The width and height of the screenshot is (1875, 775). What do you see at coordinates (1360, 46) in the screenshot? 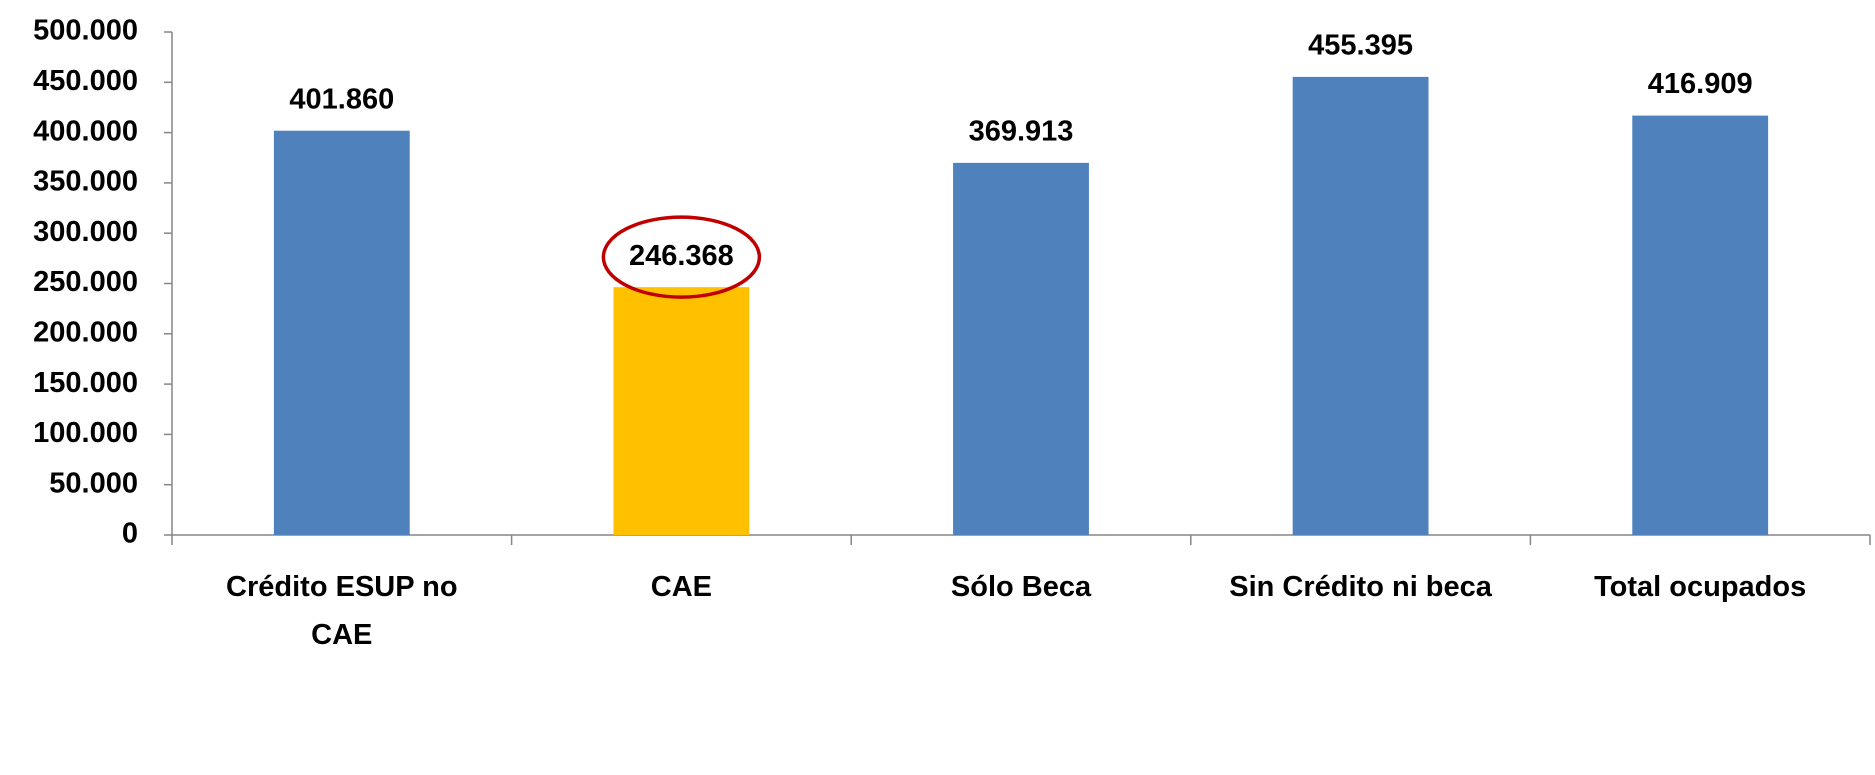
I see `value-label: 455.395` at bounding box center [1360, 46].